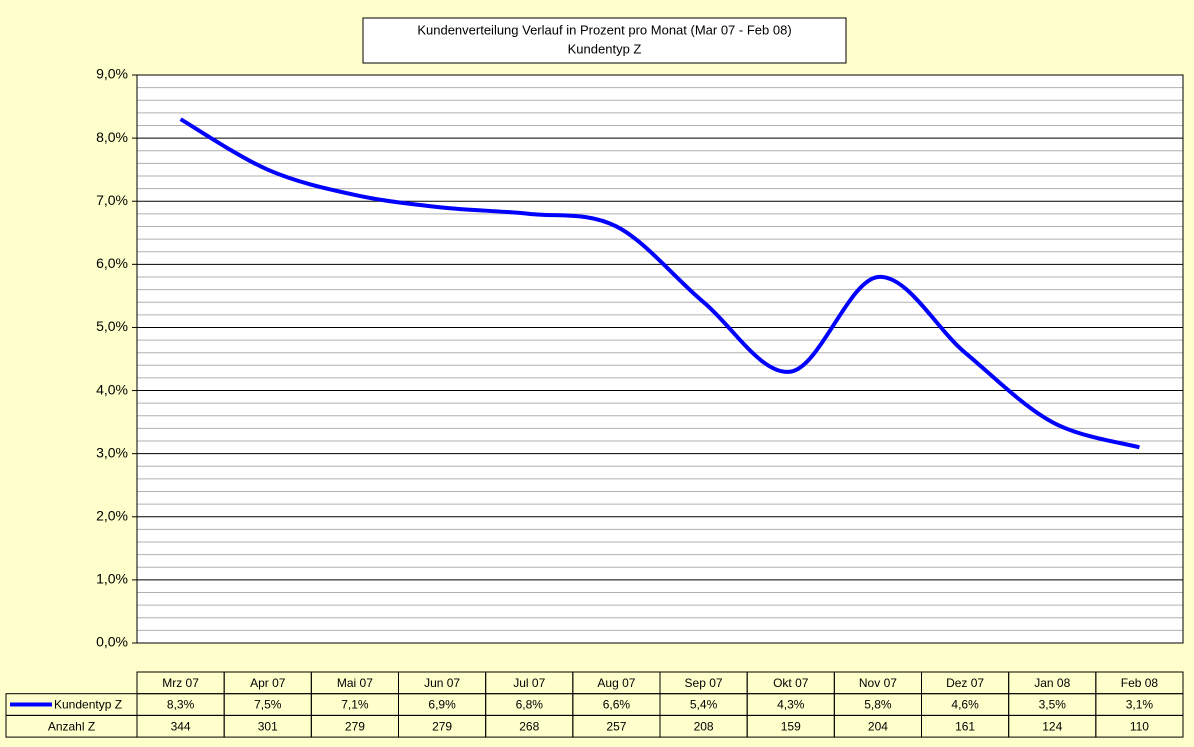  What do you see at coordinates (529, 683) in the screenshot?
I see `x-tick-label: Jul 07` at bounding box center [529, 683].